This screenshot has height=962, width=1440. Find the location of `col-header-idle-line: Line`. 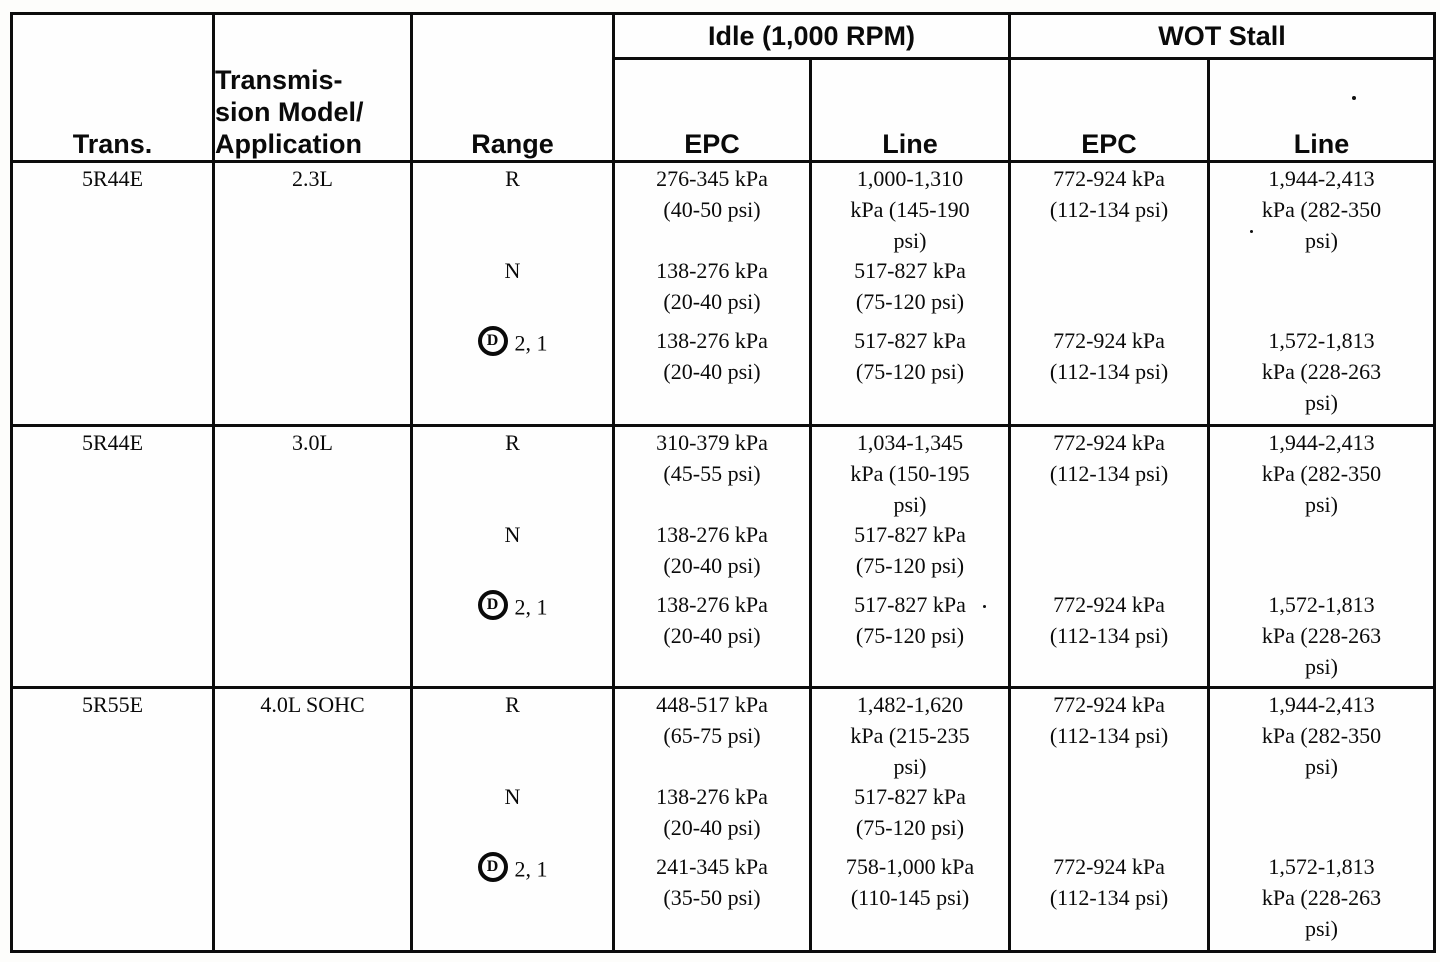

col-header-idle-line: Line is located at coordinates (910, 110).